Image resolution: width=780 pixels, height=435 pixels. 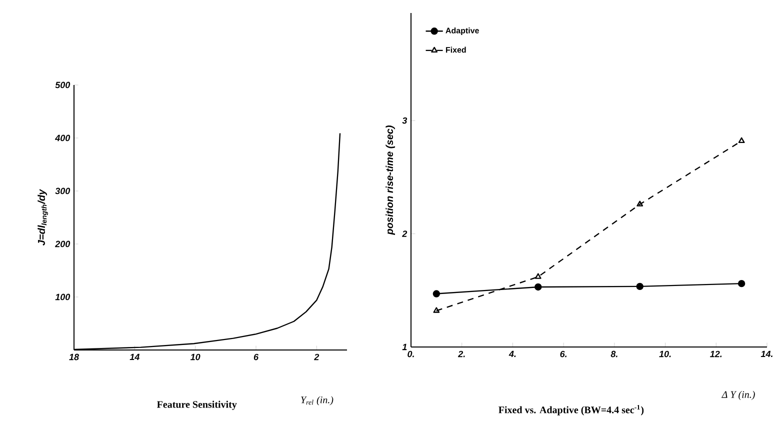 What do you see at coordinates (256, 357) in the screenshot?
I see `x-tick-label: 6` at bounding box center [256, 357].